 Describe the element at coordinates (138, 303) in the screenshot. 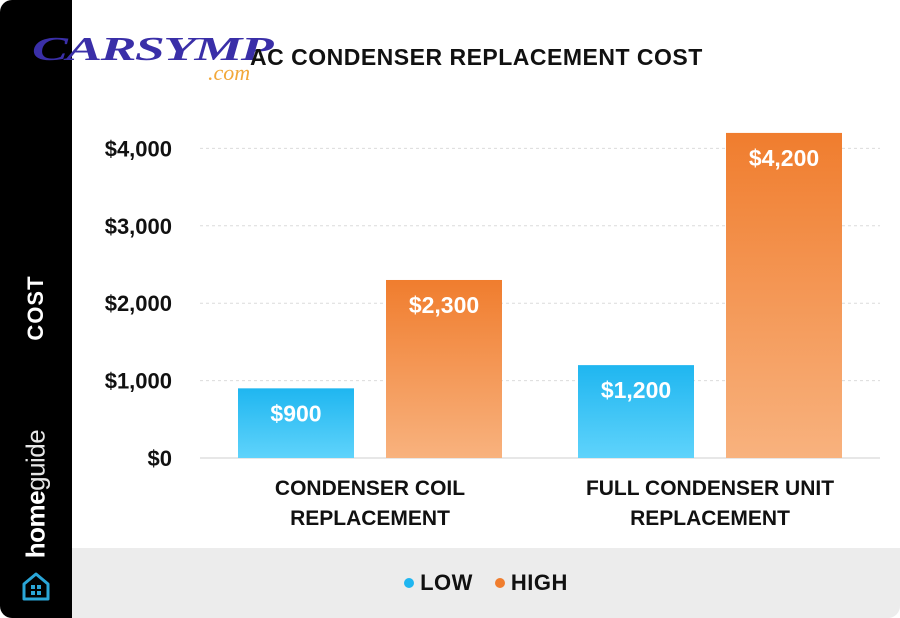

I see `y-tick-label: $2,000` at that location.